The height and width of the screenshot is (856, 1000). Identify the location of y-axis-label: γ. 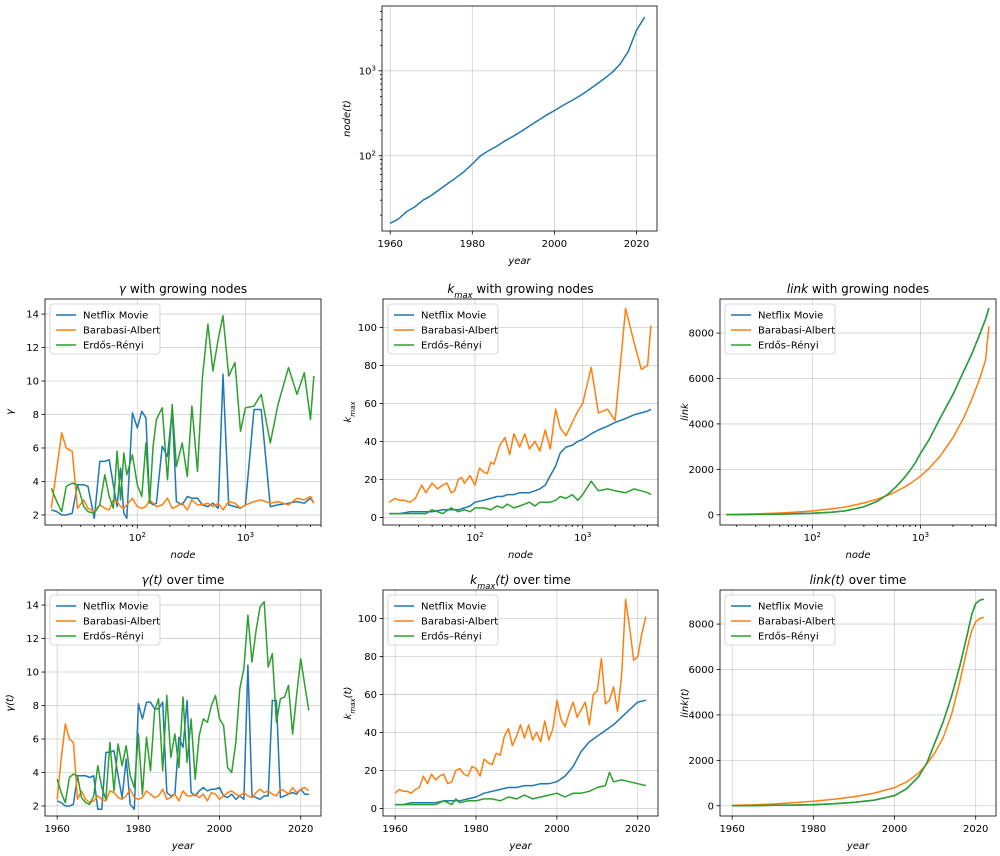
(10, 411).